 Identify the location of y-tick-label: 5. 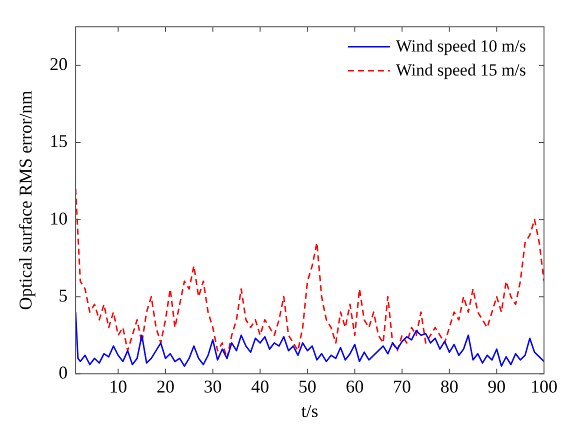
(63, 295).